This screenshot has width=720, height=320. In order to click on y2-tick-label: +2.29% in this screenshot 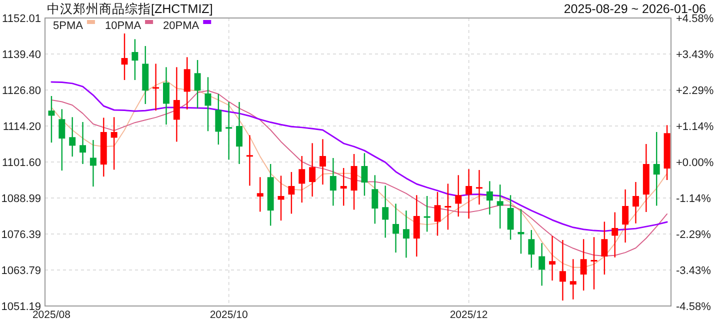, I will do `click(695, 91)`.